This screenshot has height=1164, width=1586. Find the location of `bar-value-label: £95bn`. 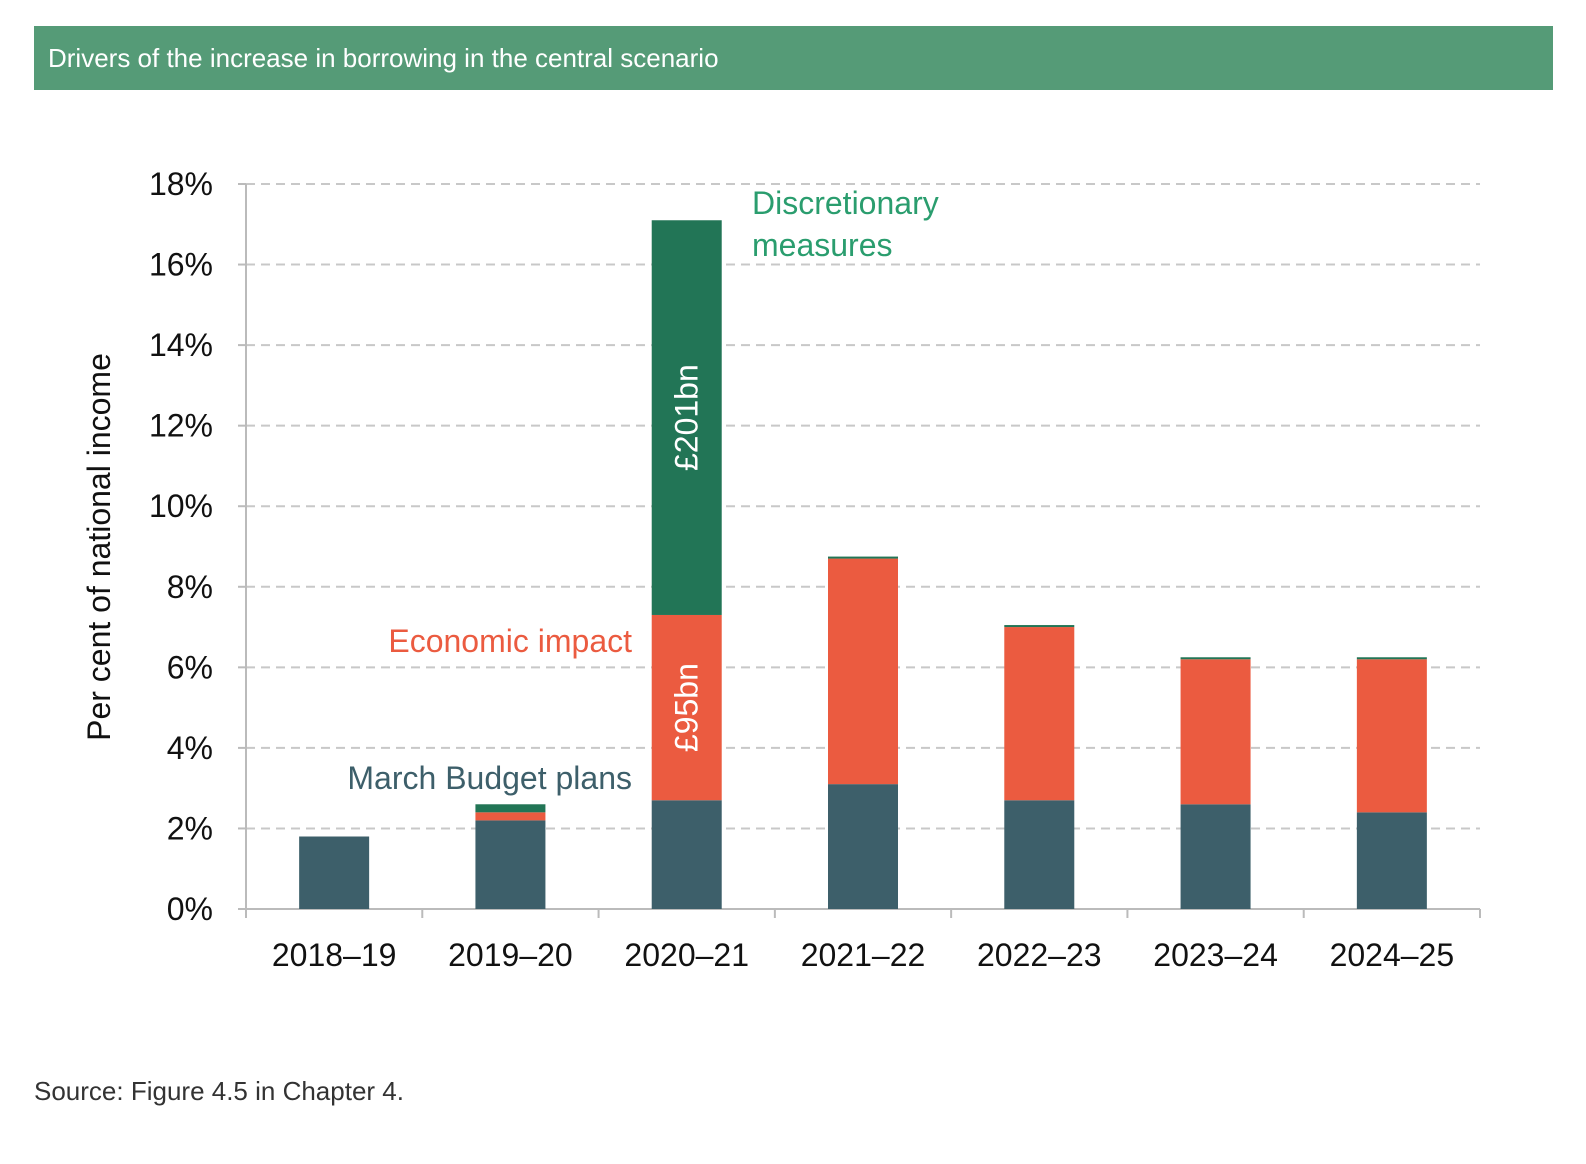

bar-value-label: £95bn is located at coordinates (687, 707).